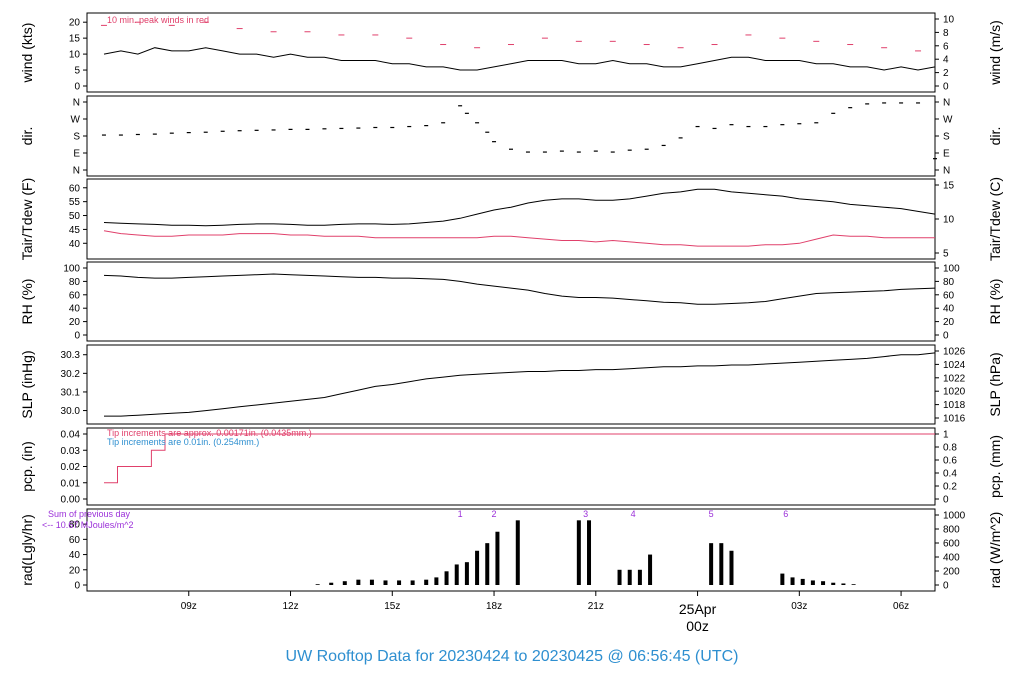  I want to click on ytick-label-right: S, so click(946, 137).